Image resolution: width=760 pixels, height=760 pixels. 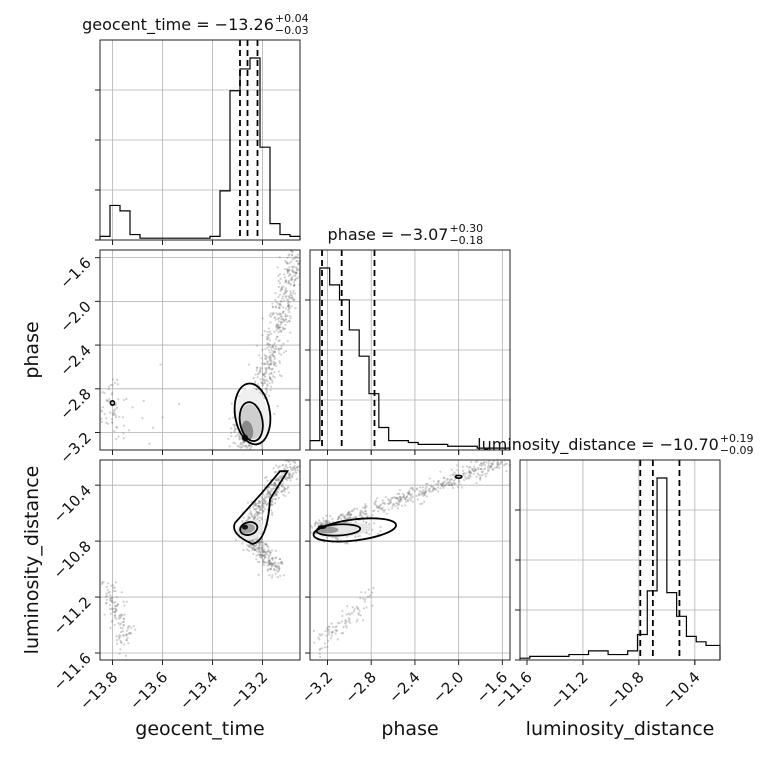 I want to click on hist-bar, so click(x=423, y=447).